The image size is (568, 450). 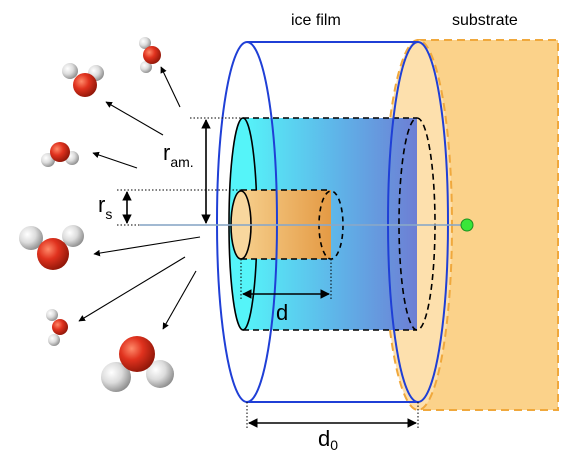 I want to click on d-dimension, so click(x=286, y=279).